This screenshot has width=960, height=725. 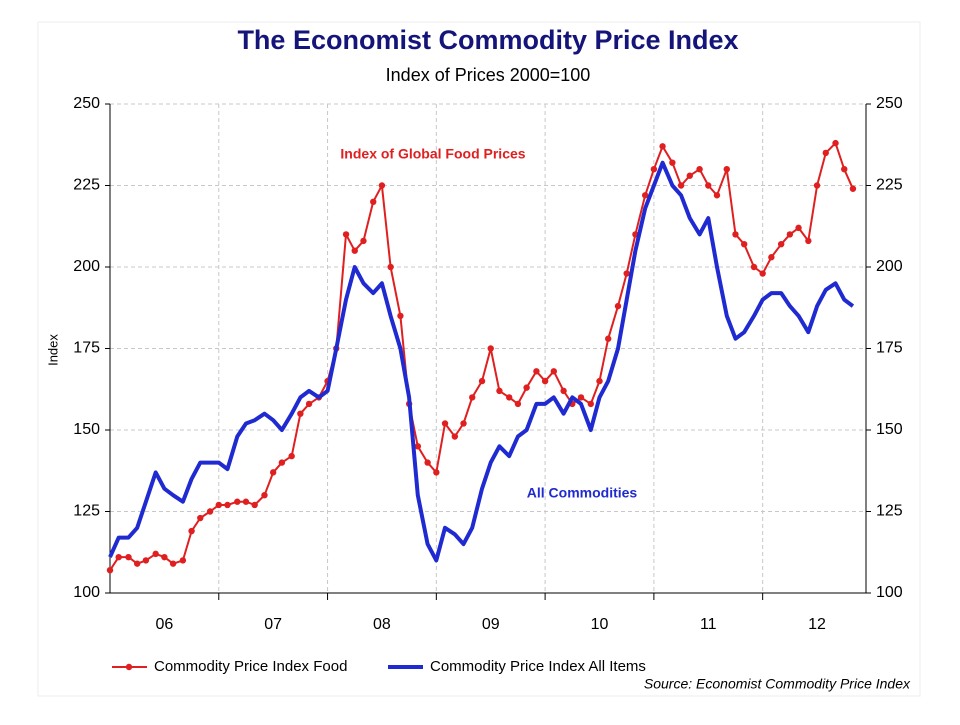 What do you see at coordinates (432, 154) in the screenshot?
I see `annotation: Index of Global Food Prices` at bounding box center [432, 154].